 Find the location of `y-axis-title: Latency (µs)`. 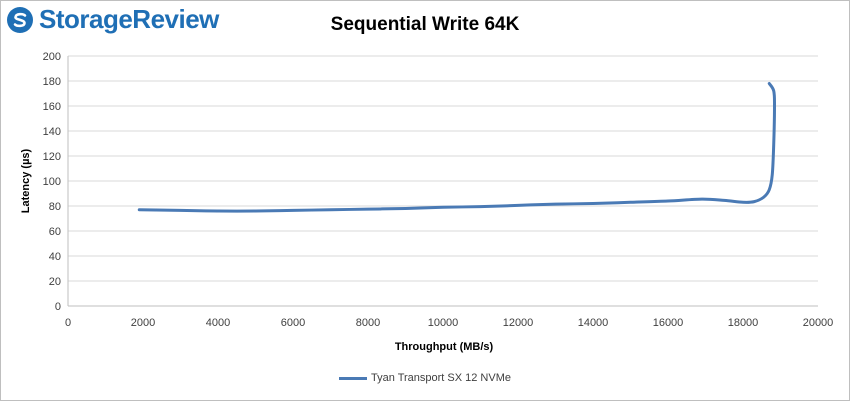

y-axis-title: Latency (µs) is located at coordinates (26, 180).